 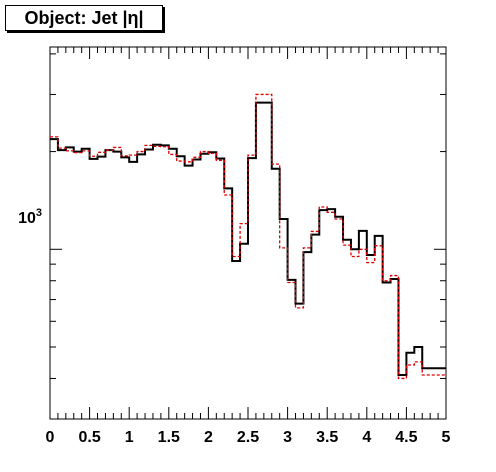 I want to click on x-tick-label: 1, so click(x=129, y=437).